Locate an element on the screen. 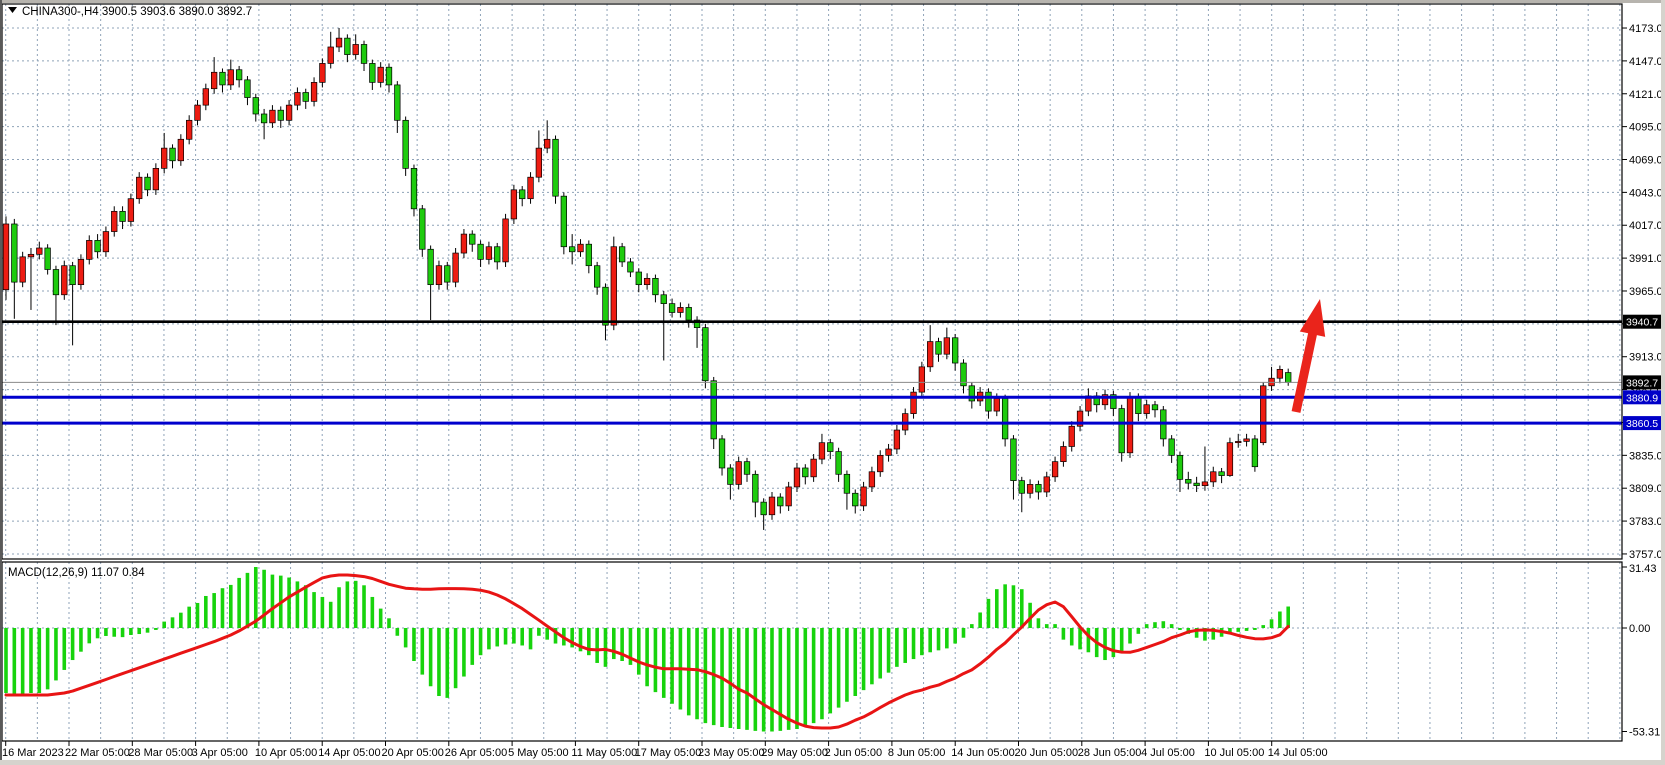 The width and height of the screenshot is (1665, 765). macd-axis-label: -53.31 is located at coordinates (1644, 733).